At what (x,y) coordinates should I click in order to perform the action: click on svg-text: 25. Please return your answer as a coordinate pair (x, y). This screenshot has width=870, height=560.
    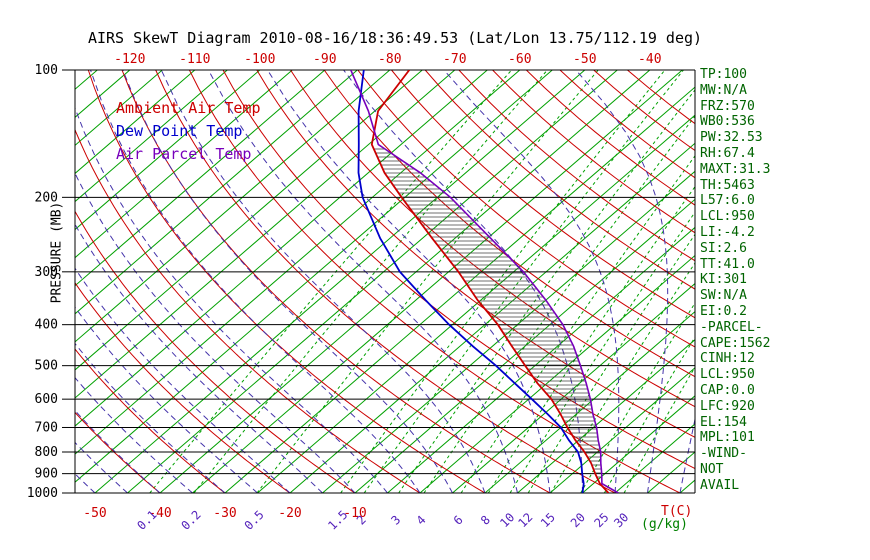
    Looking at the image, I should click on (602, 520).